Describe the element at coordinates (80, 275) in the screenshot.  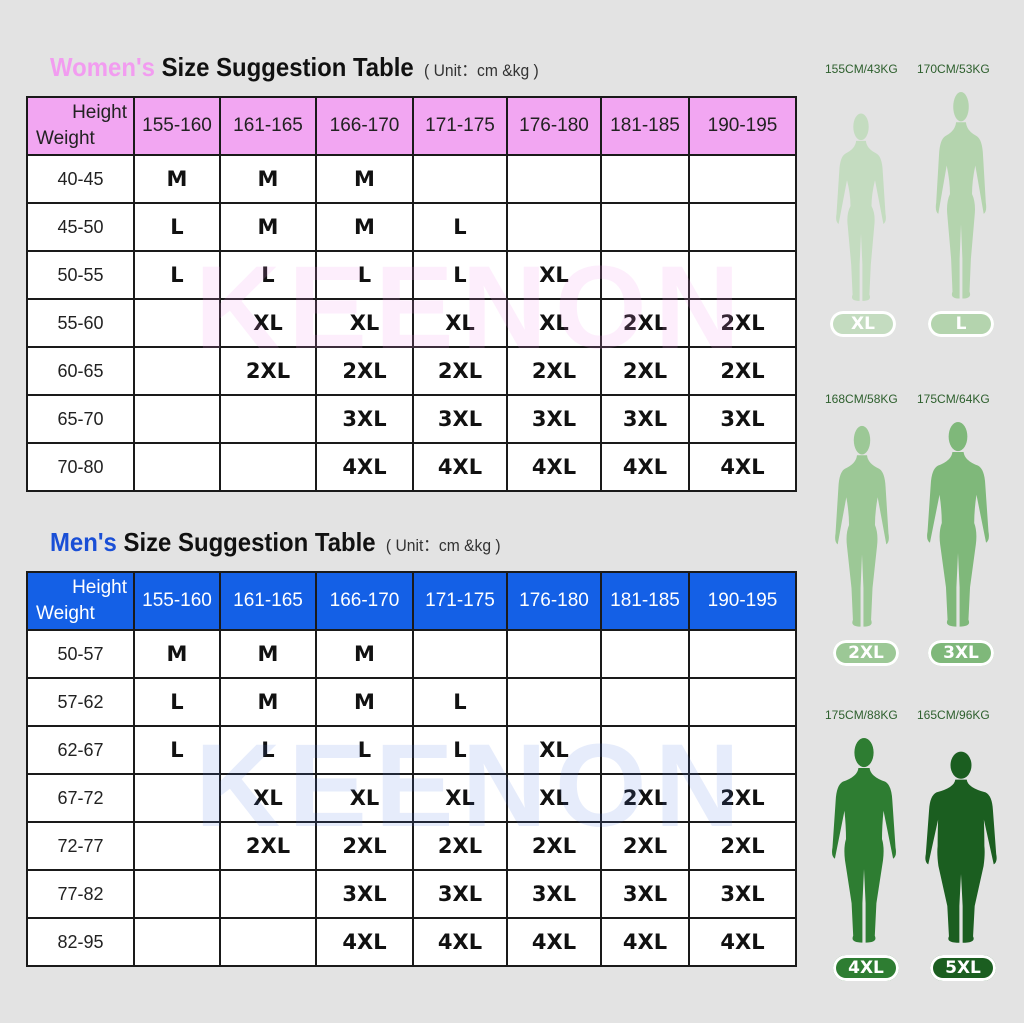
I see `women-weight-range: 50-55` at that location.